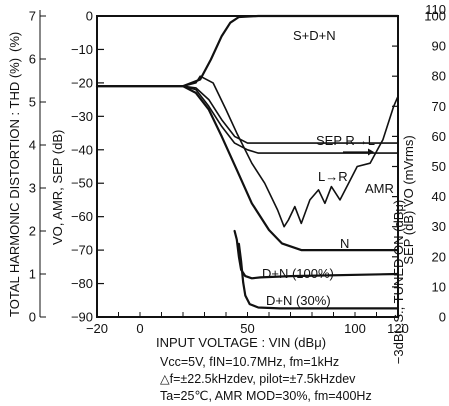  What do you see at coordinates (89, 16) in the screenshot?
I see `db-tick-label: 0` at bounding box center [89, 16].